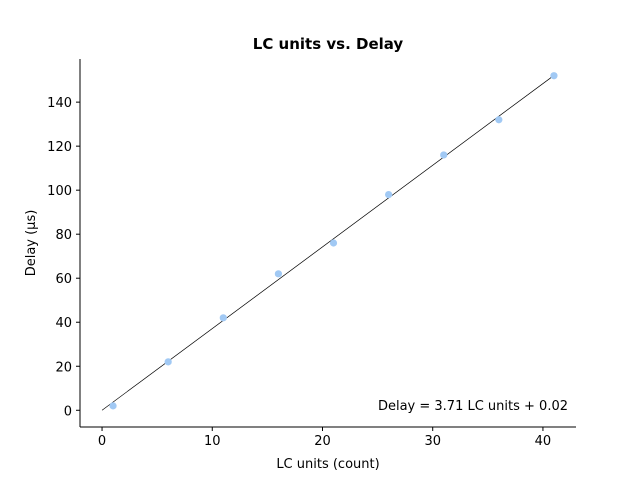  I want to click on x-tick-label: 0, so click(102, 441).